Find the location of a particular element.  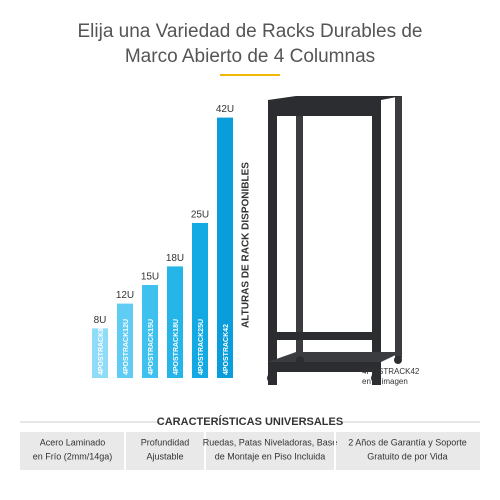

category-label: 4POSTRACK12U is located at coordinates (126, 347).